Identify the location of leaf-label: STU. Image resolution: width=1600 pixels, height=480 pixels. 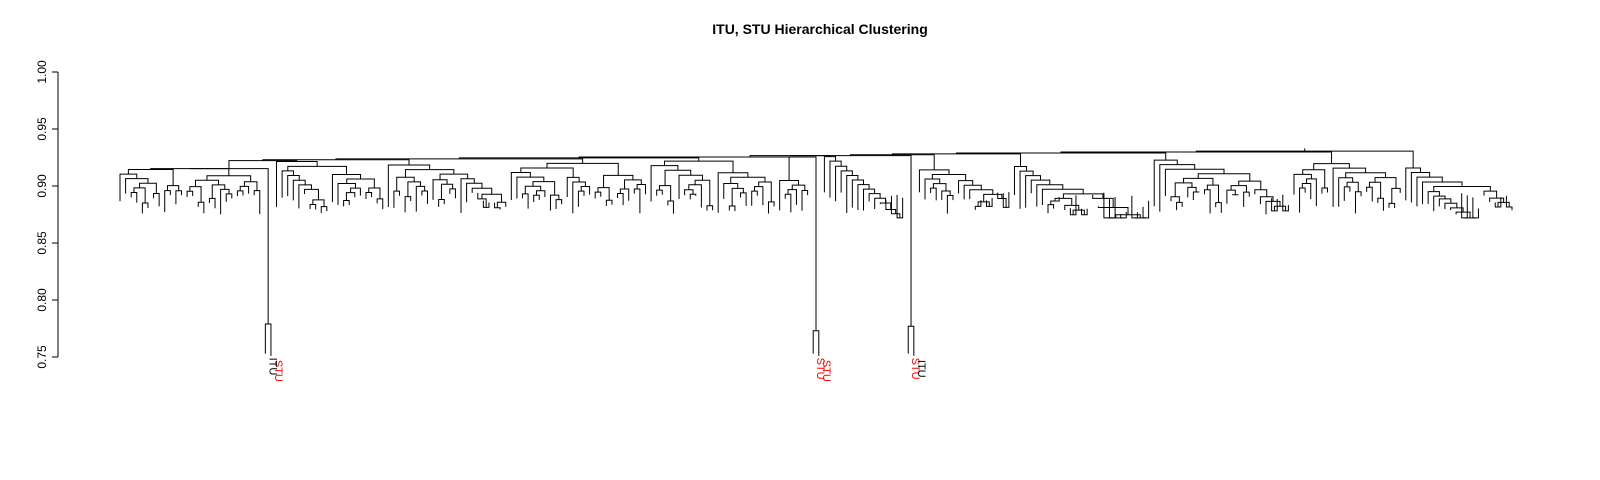
(915, 369).